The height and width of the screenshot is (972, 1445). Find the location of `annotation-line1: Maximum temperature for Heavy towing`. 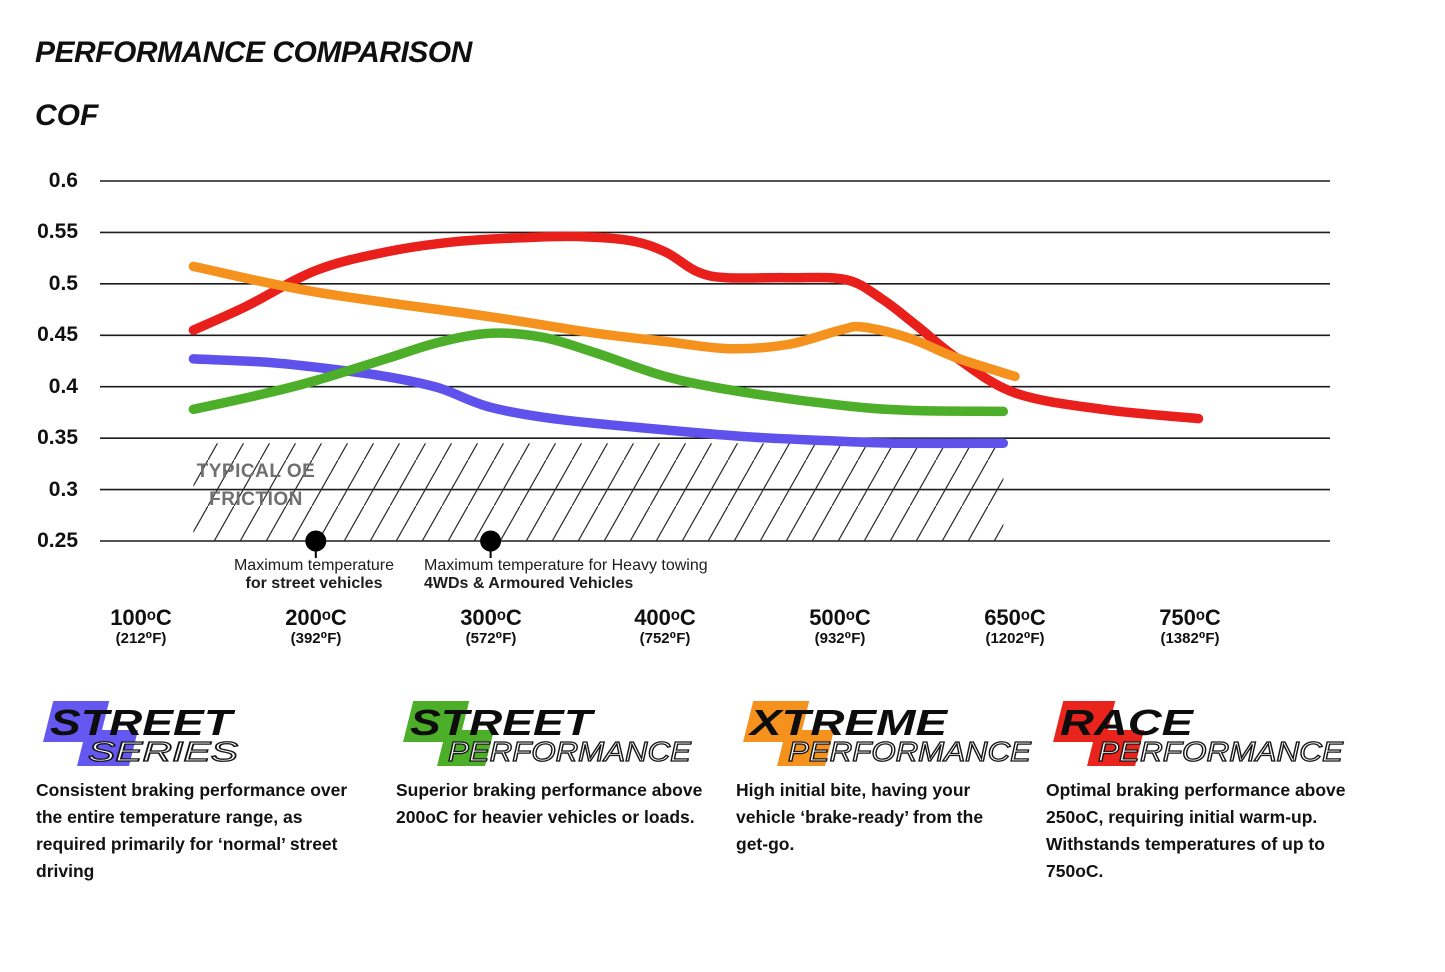

annotation-line1: Maximum temperature for Heavy towing is located at coordinates (566, 565).